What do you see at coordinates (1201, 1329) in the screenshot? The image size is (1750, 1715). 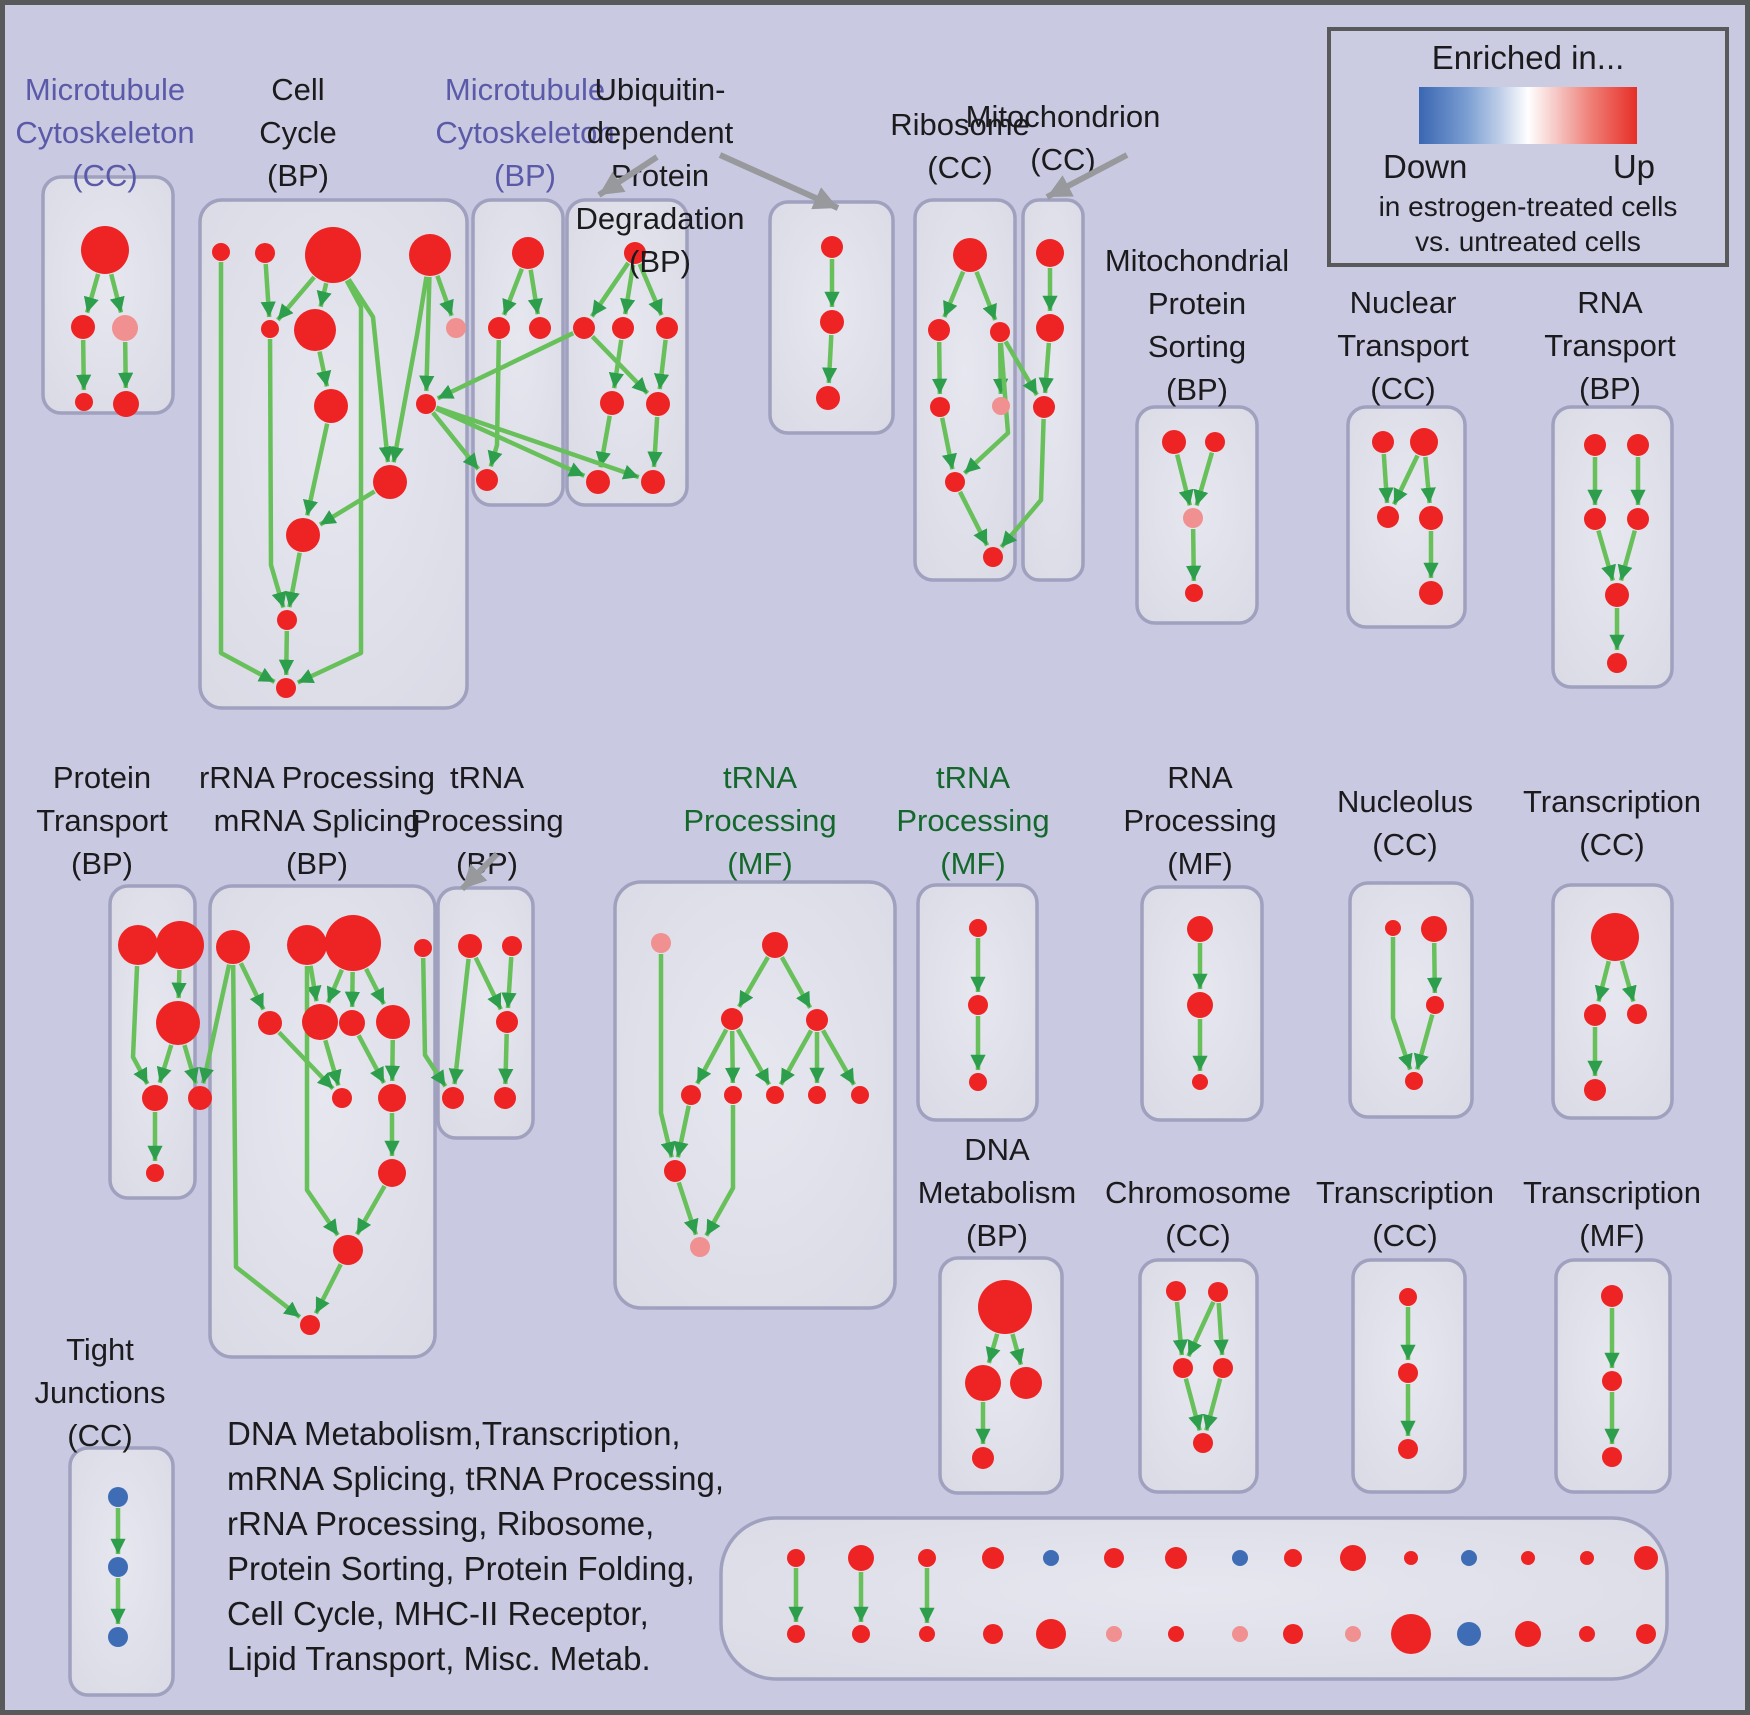 I see `edge-chromosome-cc` at bounding box center [1201, 1329].